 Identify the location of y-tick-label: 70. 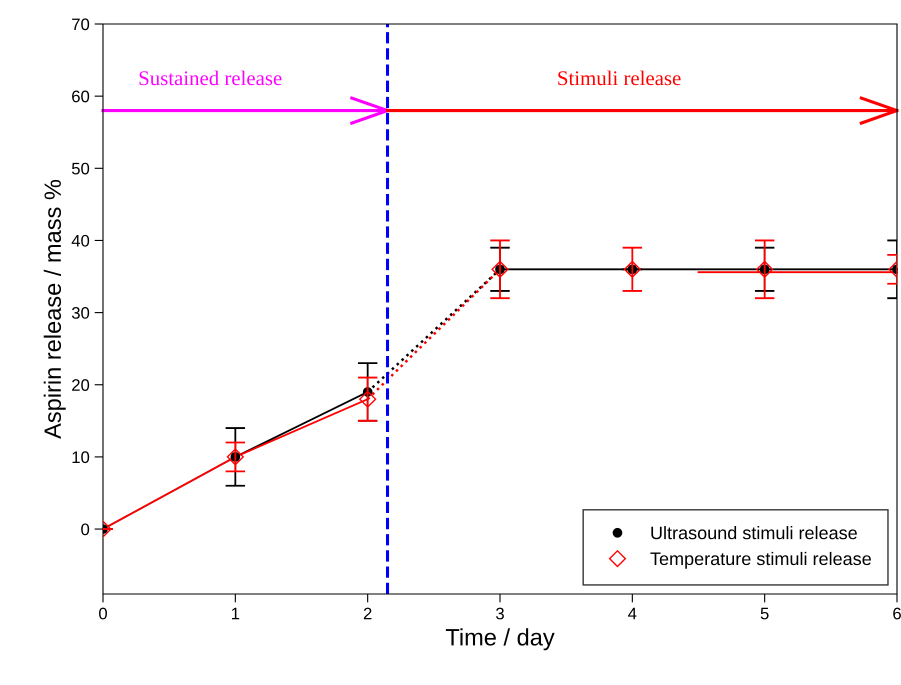
(81, 24).